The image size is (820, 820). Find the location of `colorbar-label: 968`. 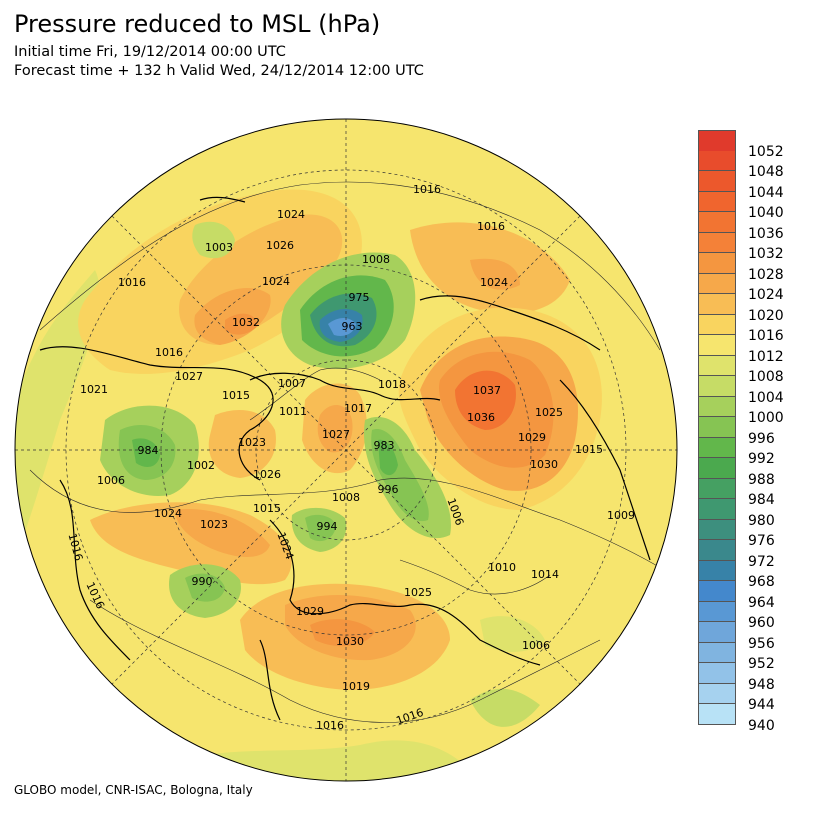

colorbar-label: 968 is located at coordinates (761, 582).